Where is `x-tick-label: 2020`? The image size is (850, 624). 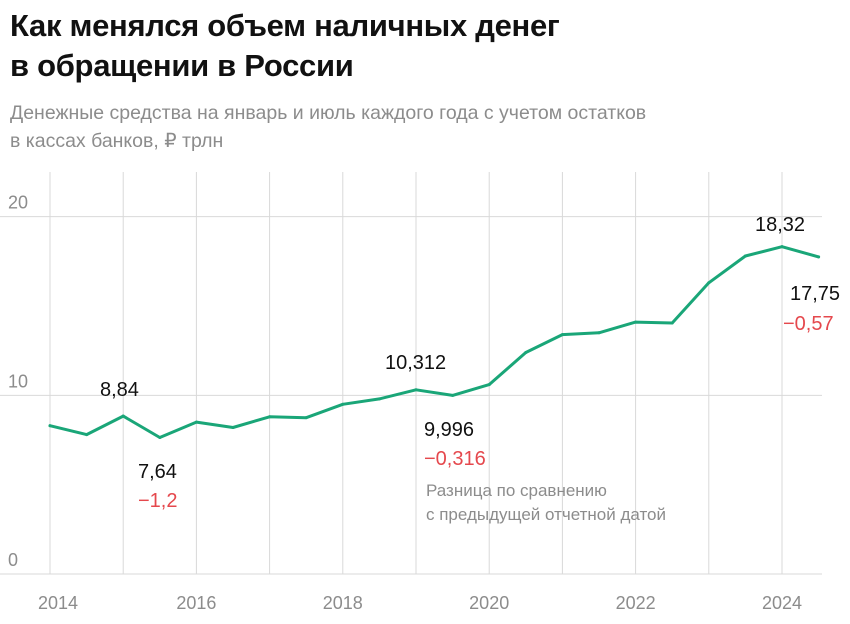
x-tick-label: 2020 is located at coordinates (489, 603).